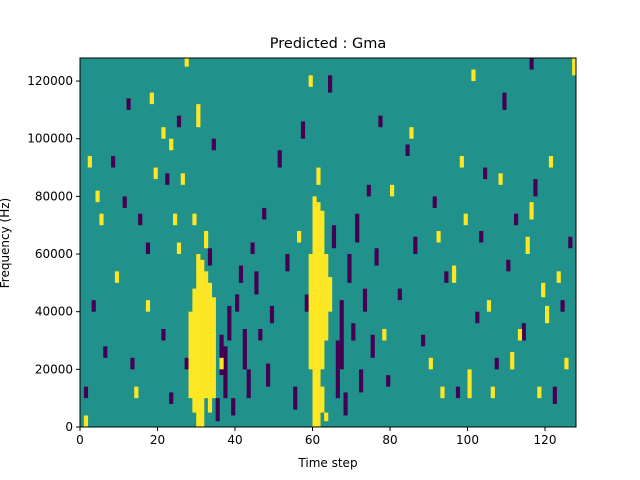  What do you see at coordinates (467, 440) in the screenshot?
I see `x-tick-label: 100` at bounding box center [467, 440].